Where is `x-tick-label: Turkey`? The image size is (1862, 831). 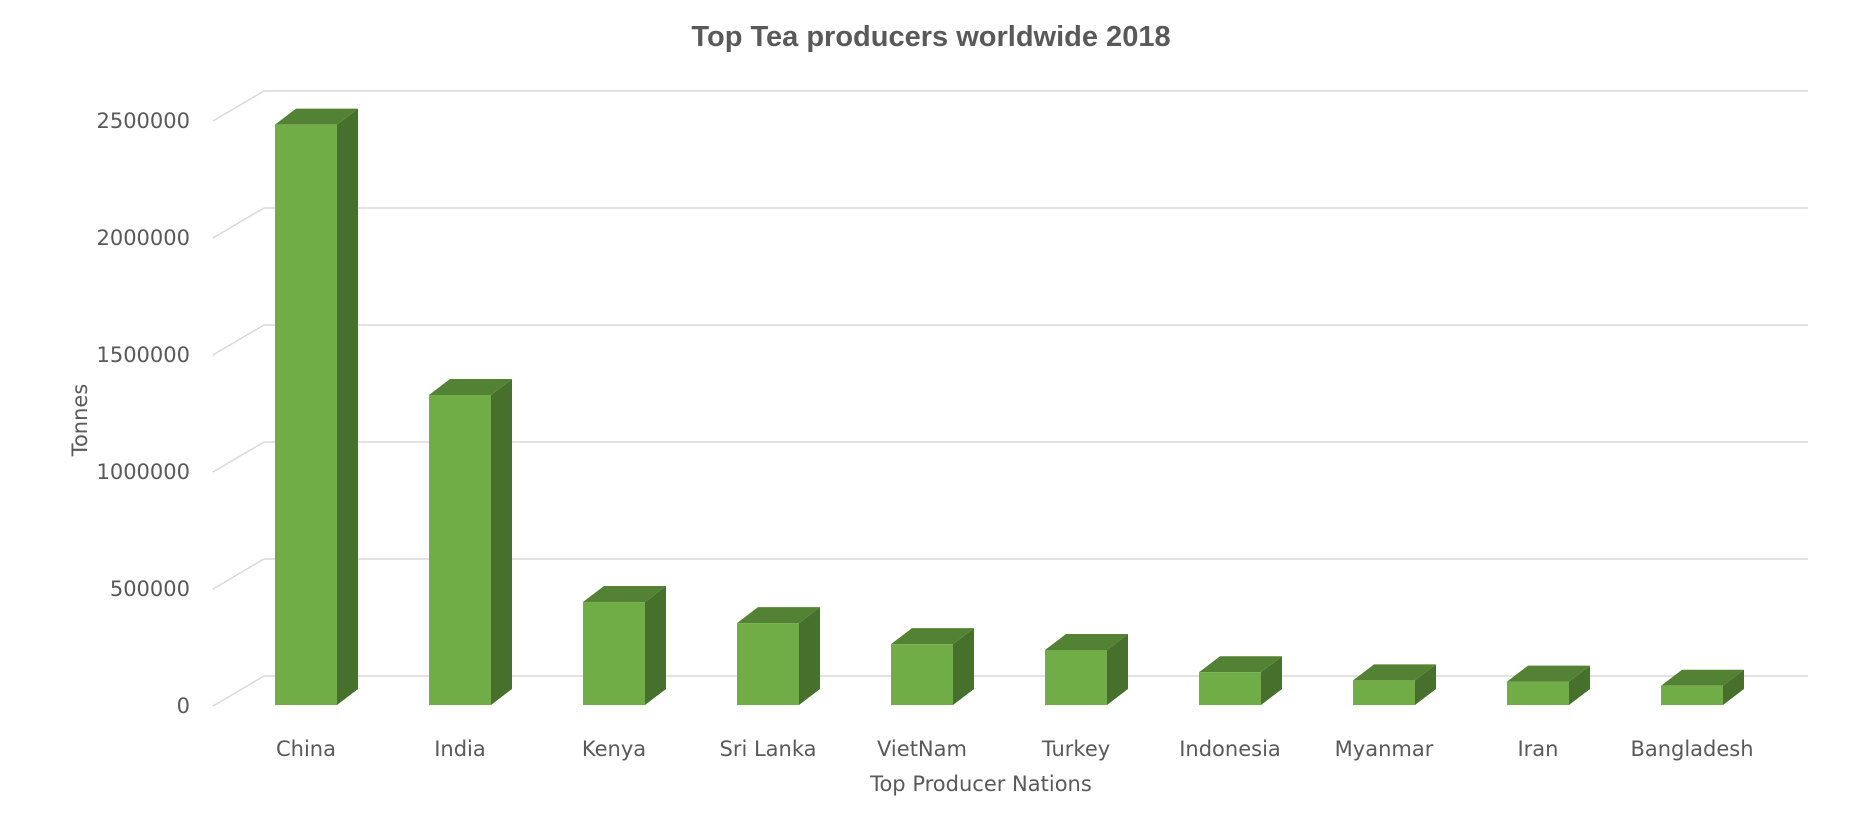
x-tick-label: Turkey is located at coordinates (1075, 749).